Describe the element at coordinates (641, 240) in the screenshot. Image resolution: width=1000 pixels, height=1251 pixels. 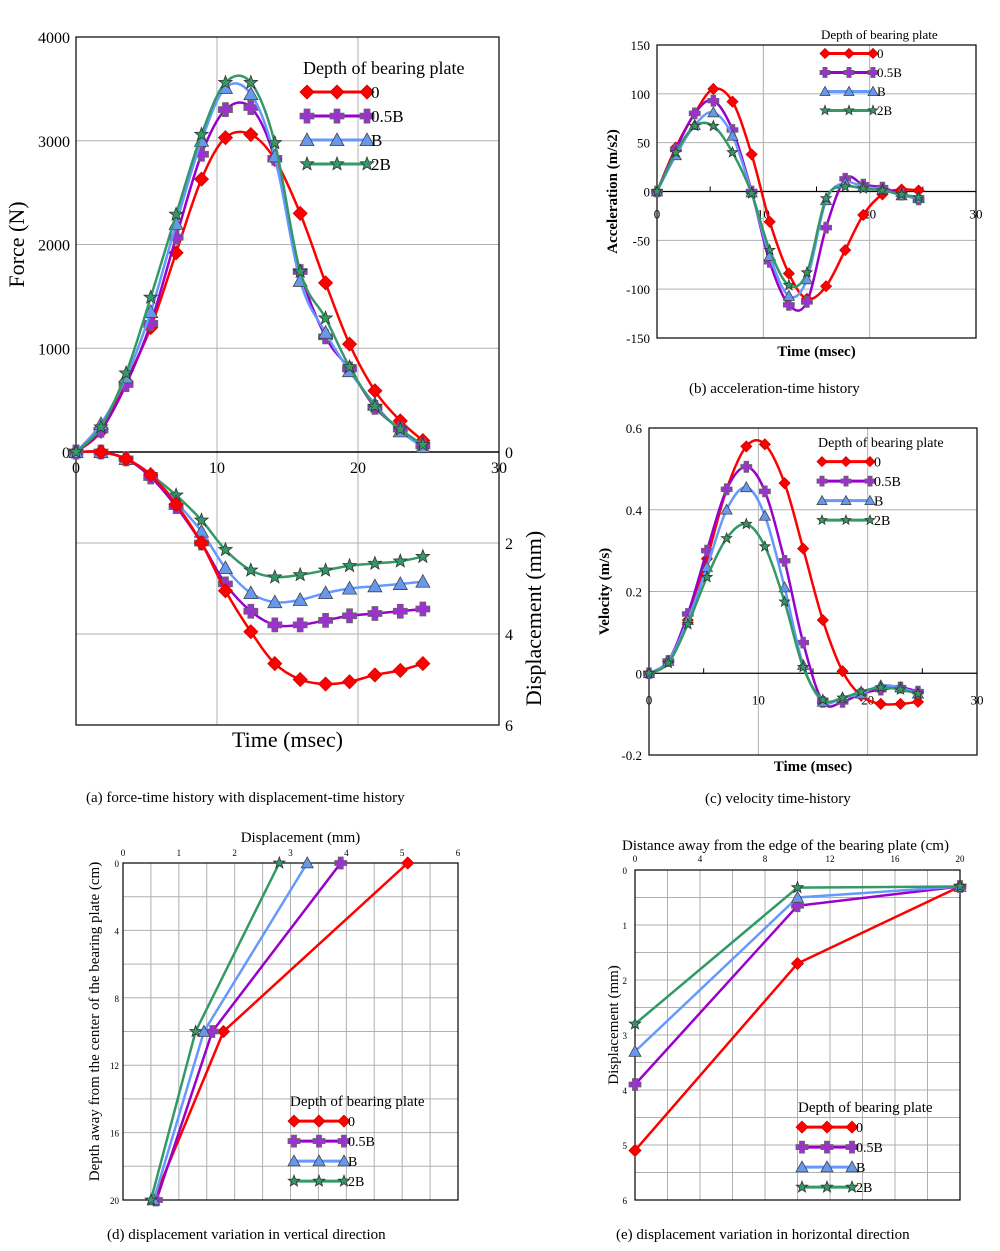
I see `y-tick-label: -50` at that location.